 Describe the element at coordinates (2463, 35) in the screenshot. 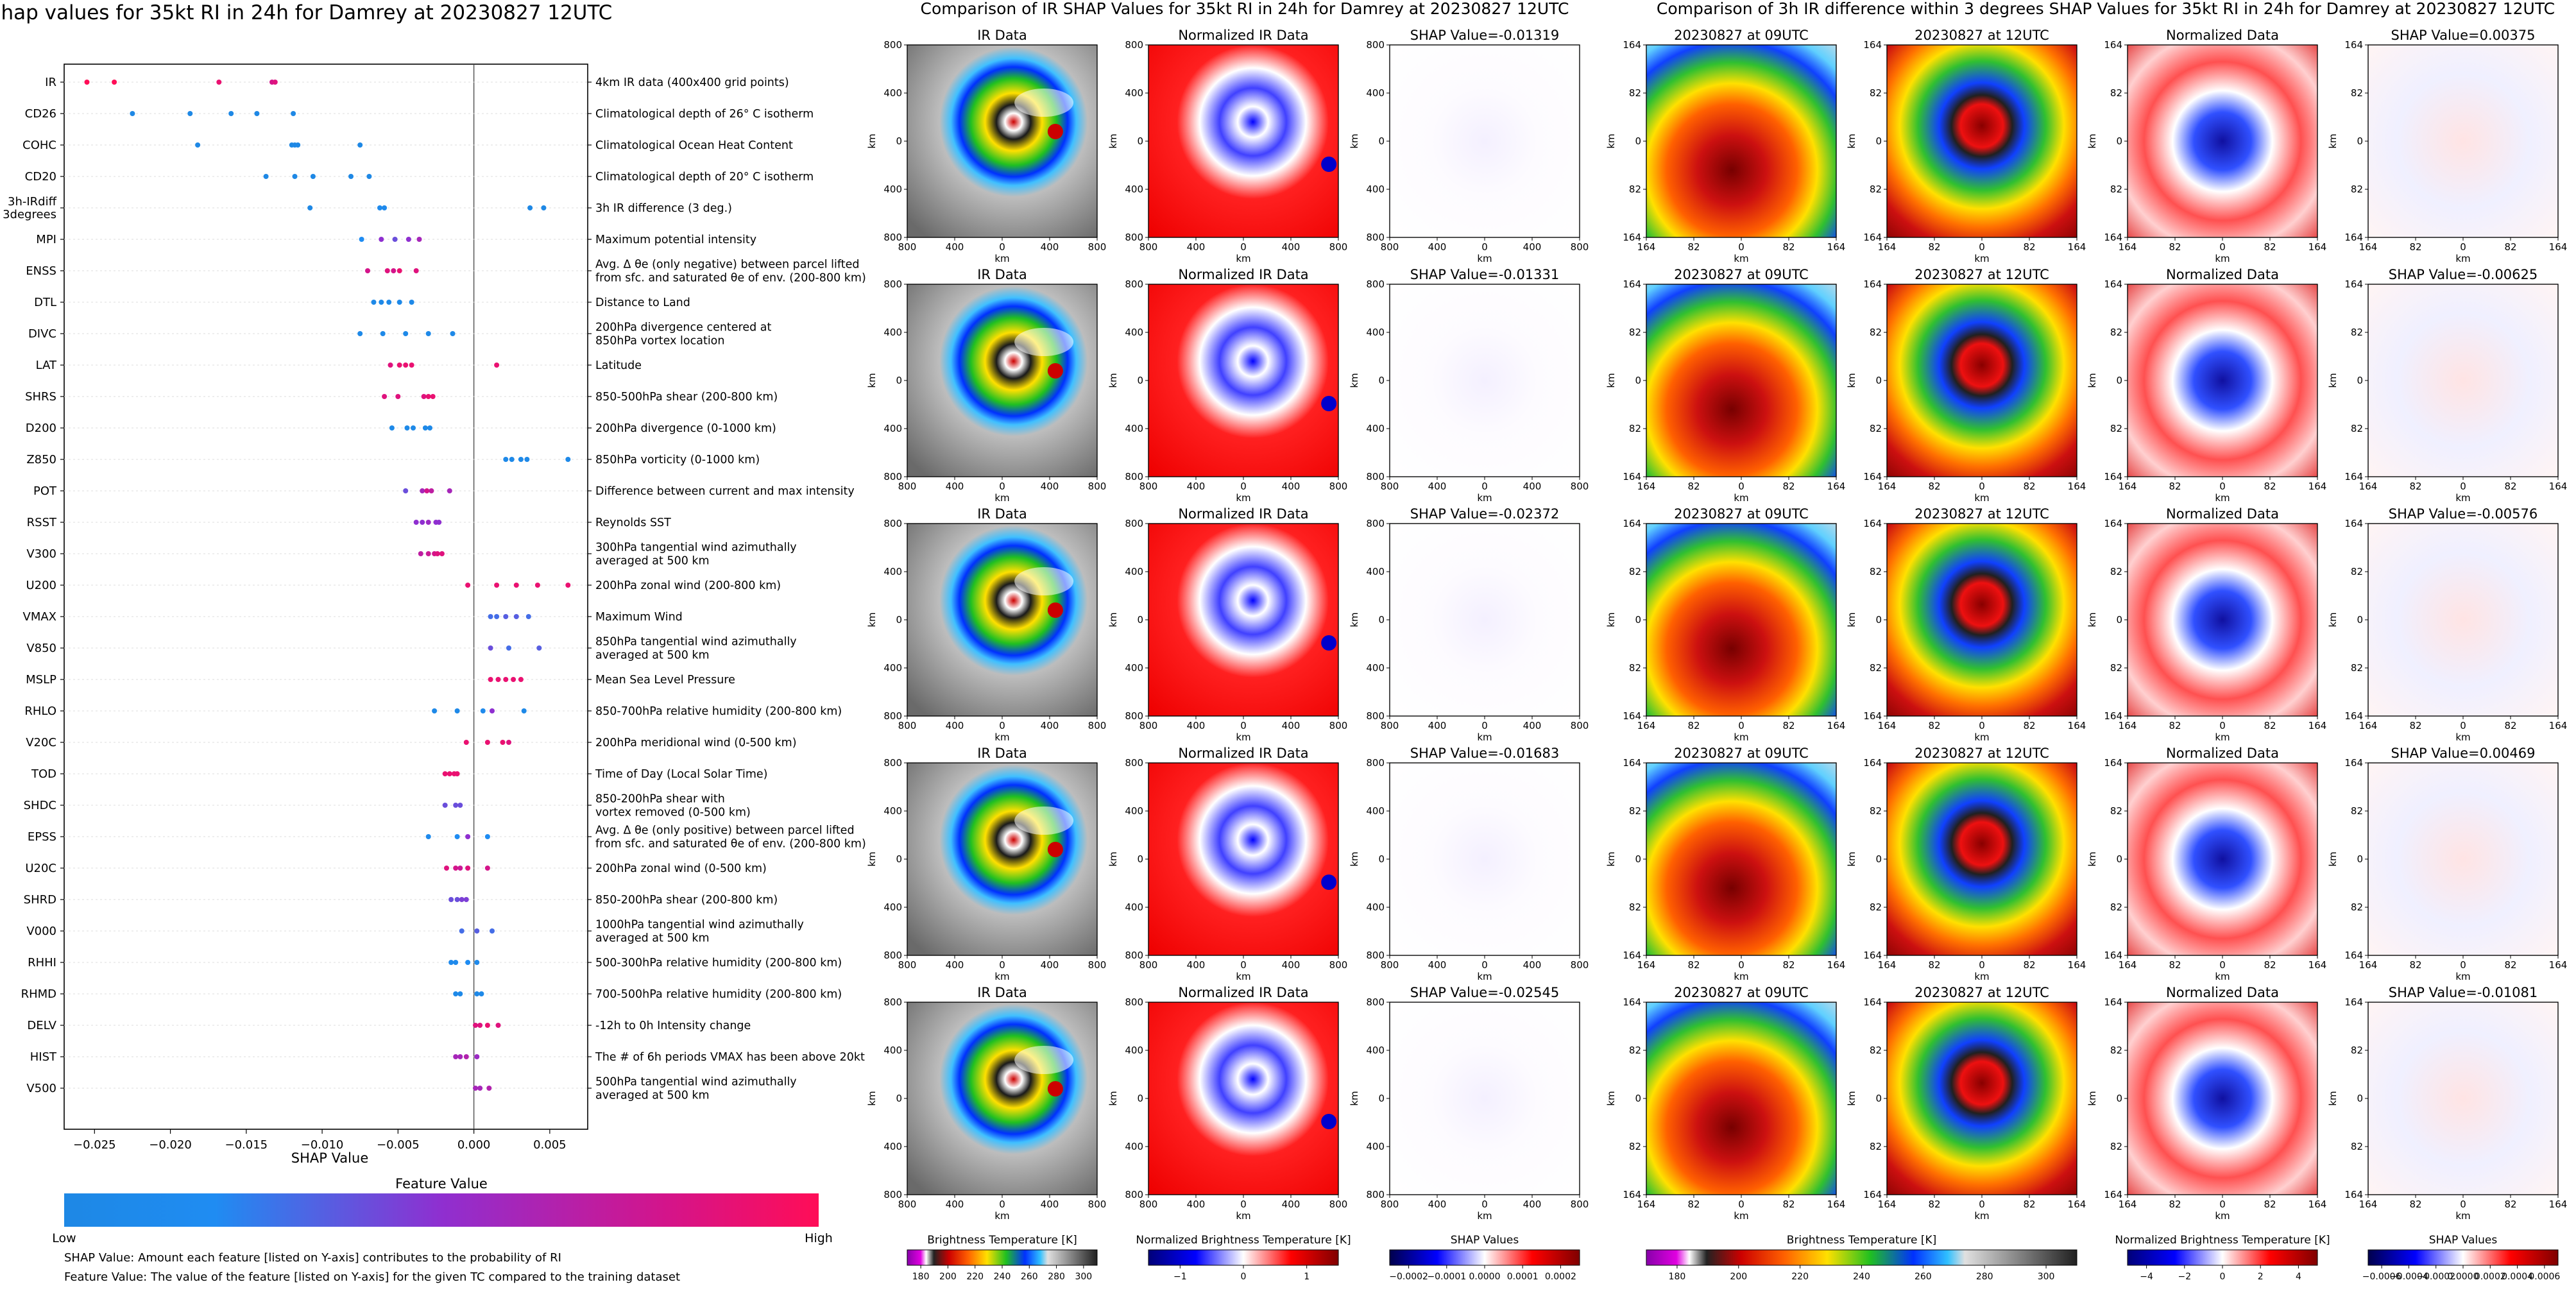

I see `panel-title: SHAP Value=0.00375` at that location.